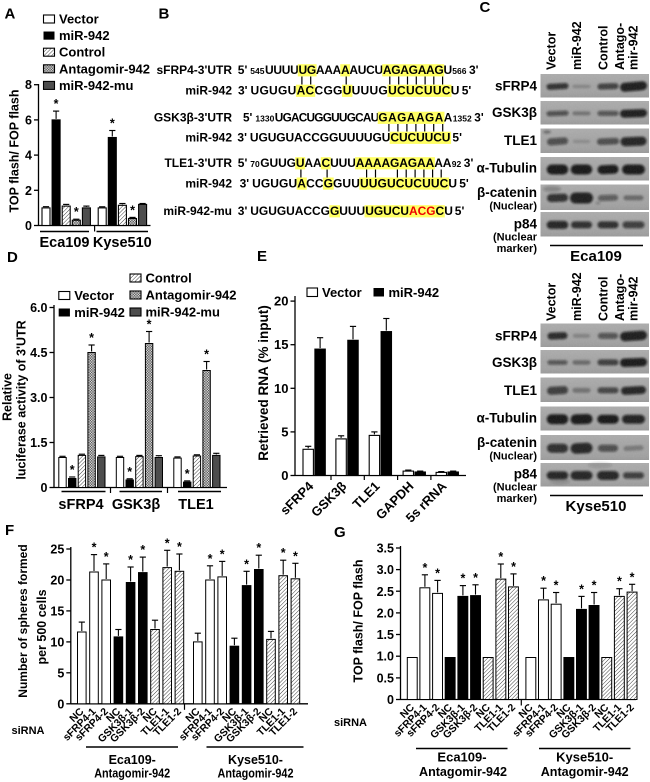 The height and width of the screenshot is (782, 650). What do you see at coordinates (28, 156) in the screenshot?
I see `svg-text: 4` at bounding box center [28, 156].